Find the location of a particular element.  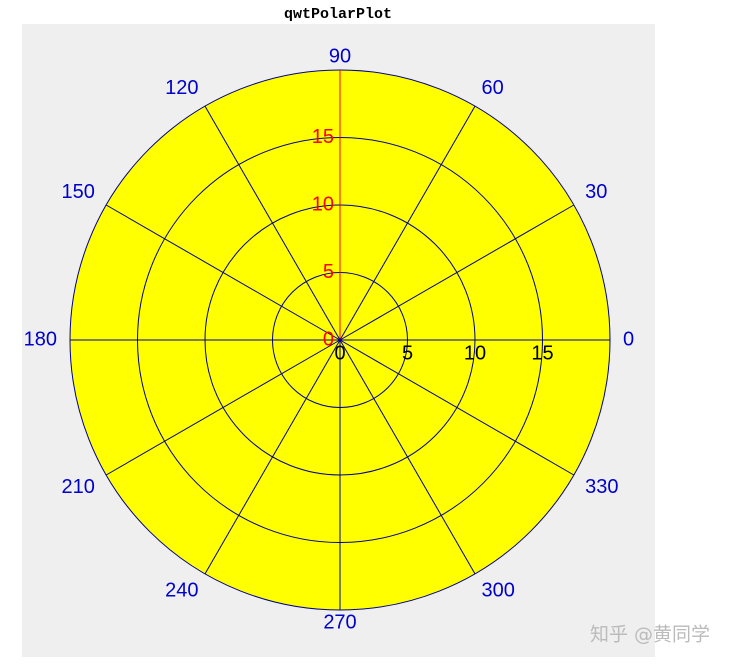

angle-tick-label: 150 is located at coordinates (78, 192).